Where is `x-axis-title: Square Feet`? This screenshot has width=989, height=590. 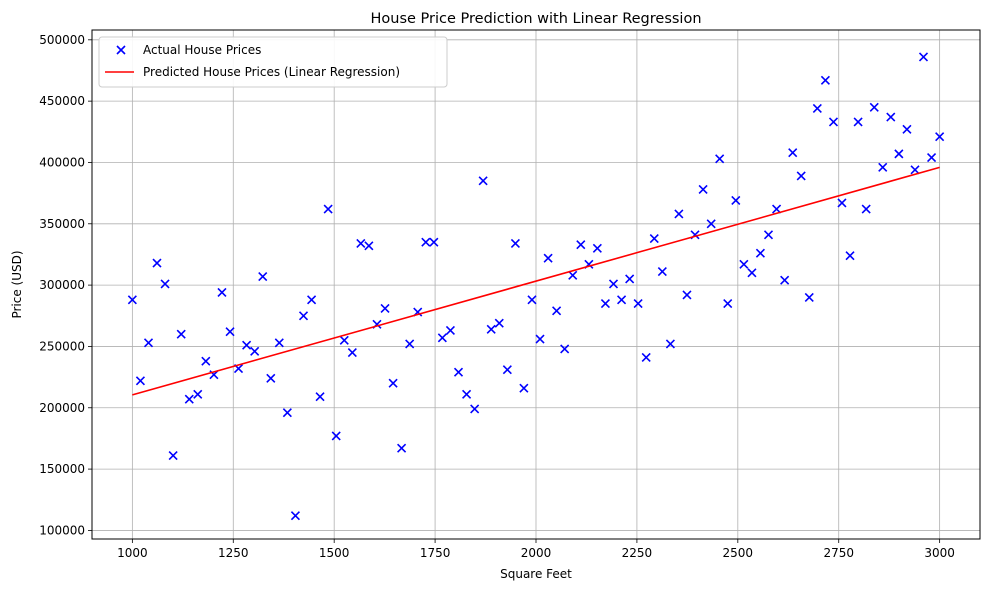
x-axis-title: Square Feet is located at coordinates (536, 574).